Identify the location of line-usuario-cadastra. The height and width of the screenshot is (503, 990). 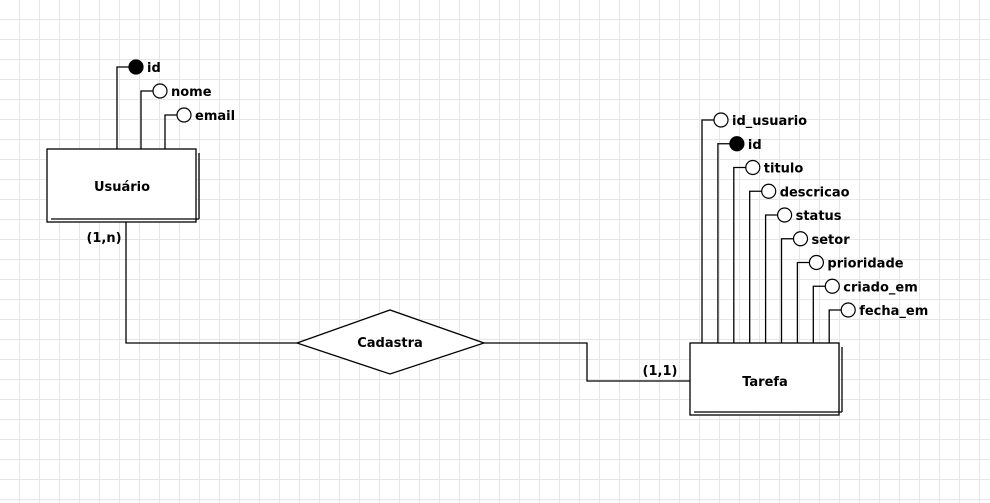
(211, 283).